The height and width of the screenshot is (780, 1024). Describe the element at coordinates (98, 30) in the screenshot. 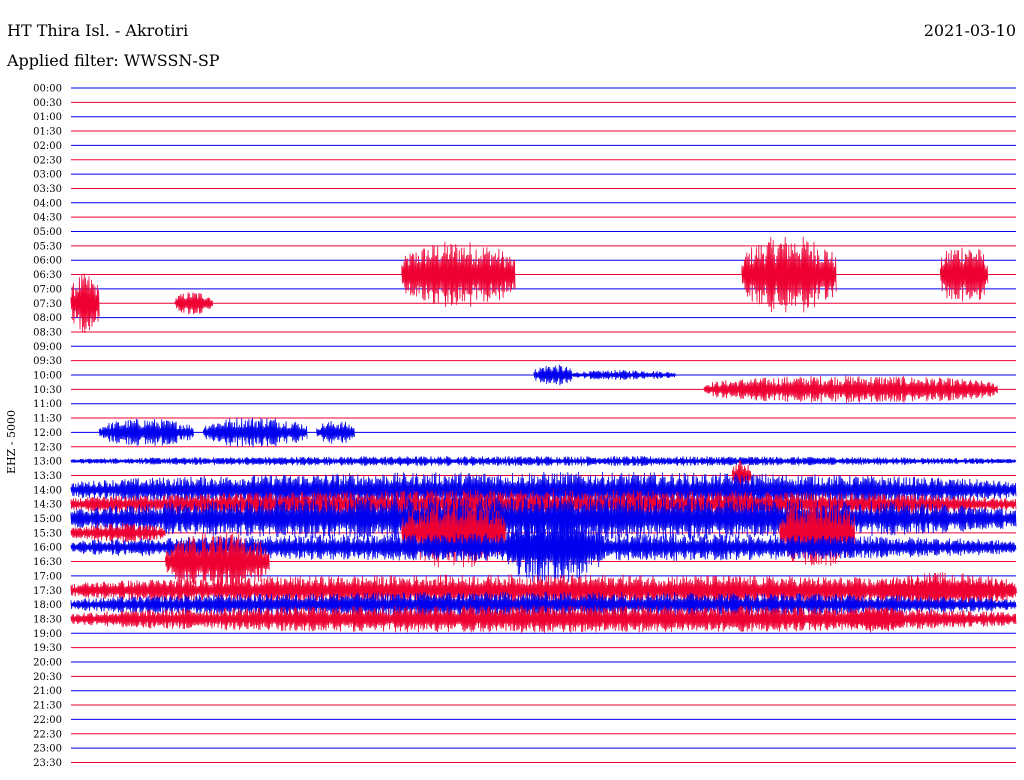

I see `station-title: HT Thira Isl. - Akrotiri` at that location.